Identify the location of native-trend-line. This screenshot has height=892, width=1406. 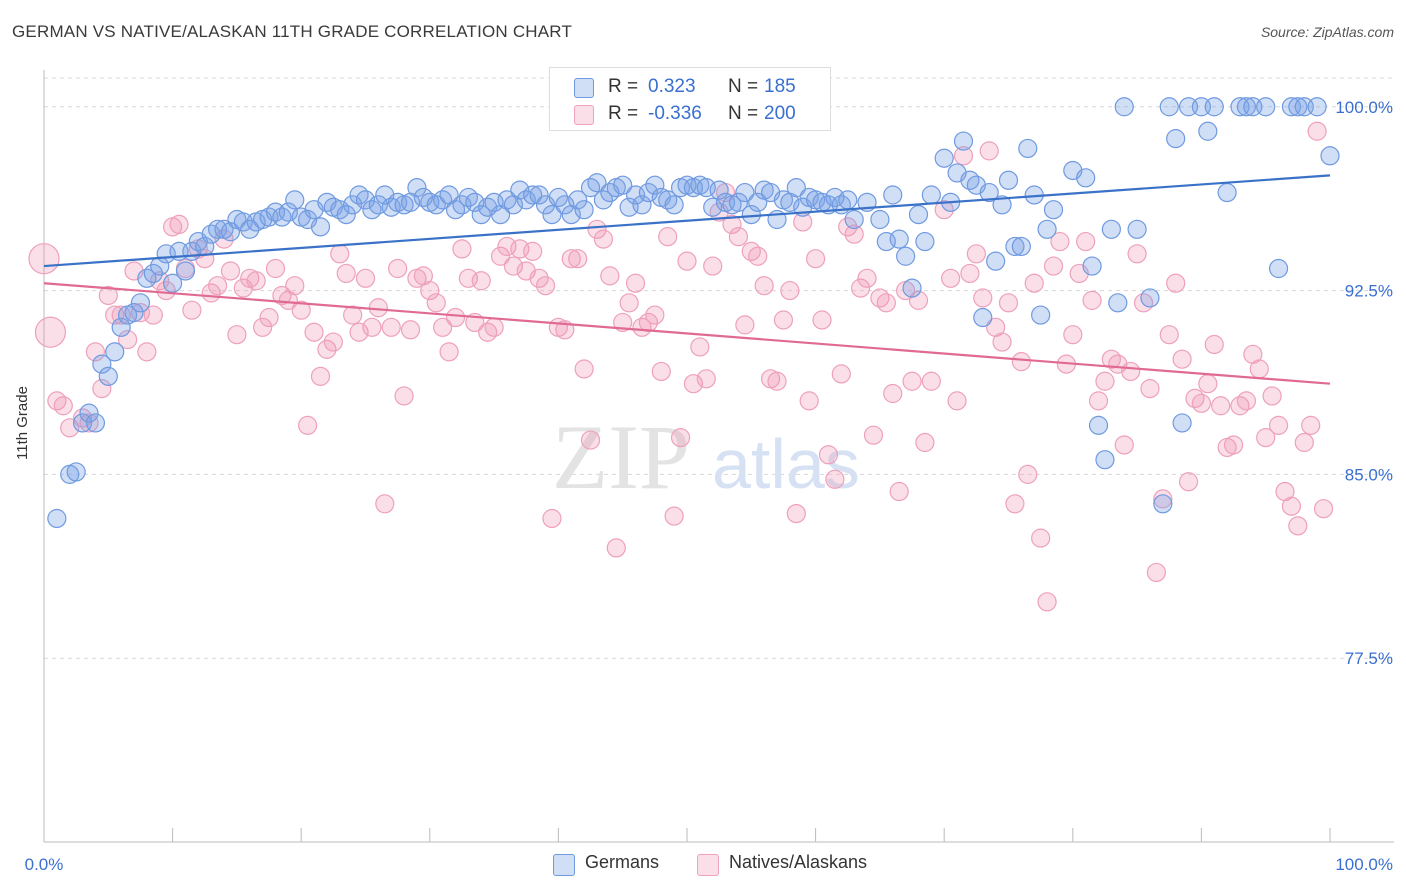
(687, 333).